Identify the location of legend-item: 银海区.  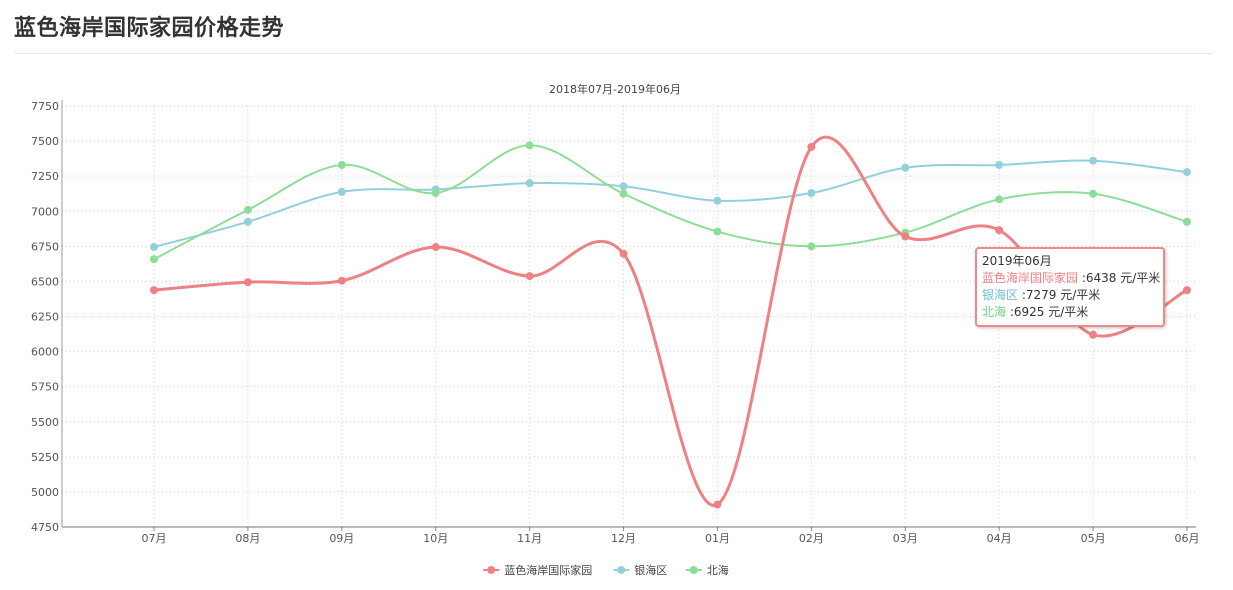
(640, 570).